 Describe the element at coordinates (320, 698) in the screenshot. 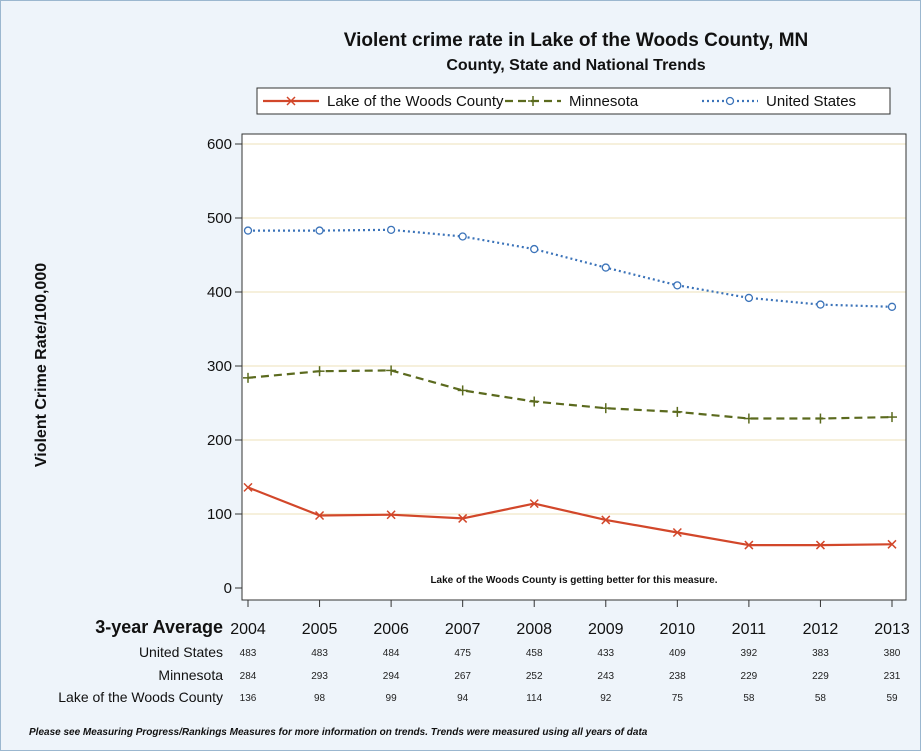

I see `table-cell: 98` at that location.